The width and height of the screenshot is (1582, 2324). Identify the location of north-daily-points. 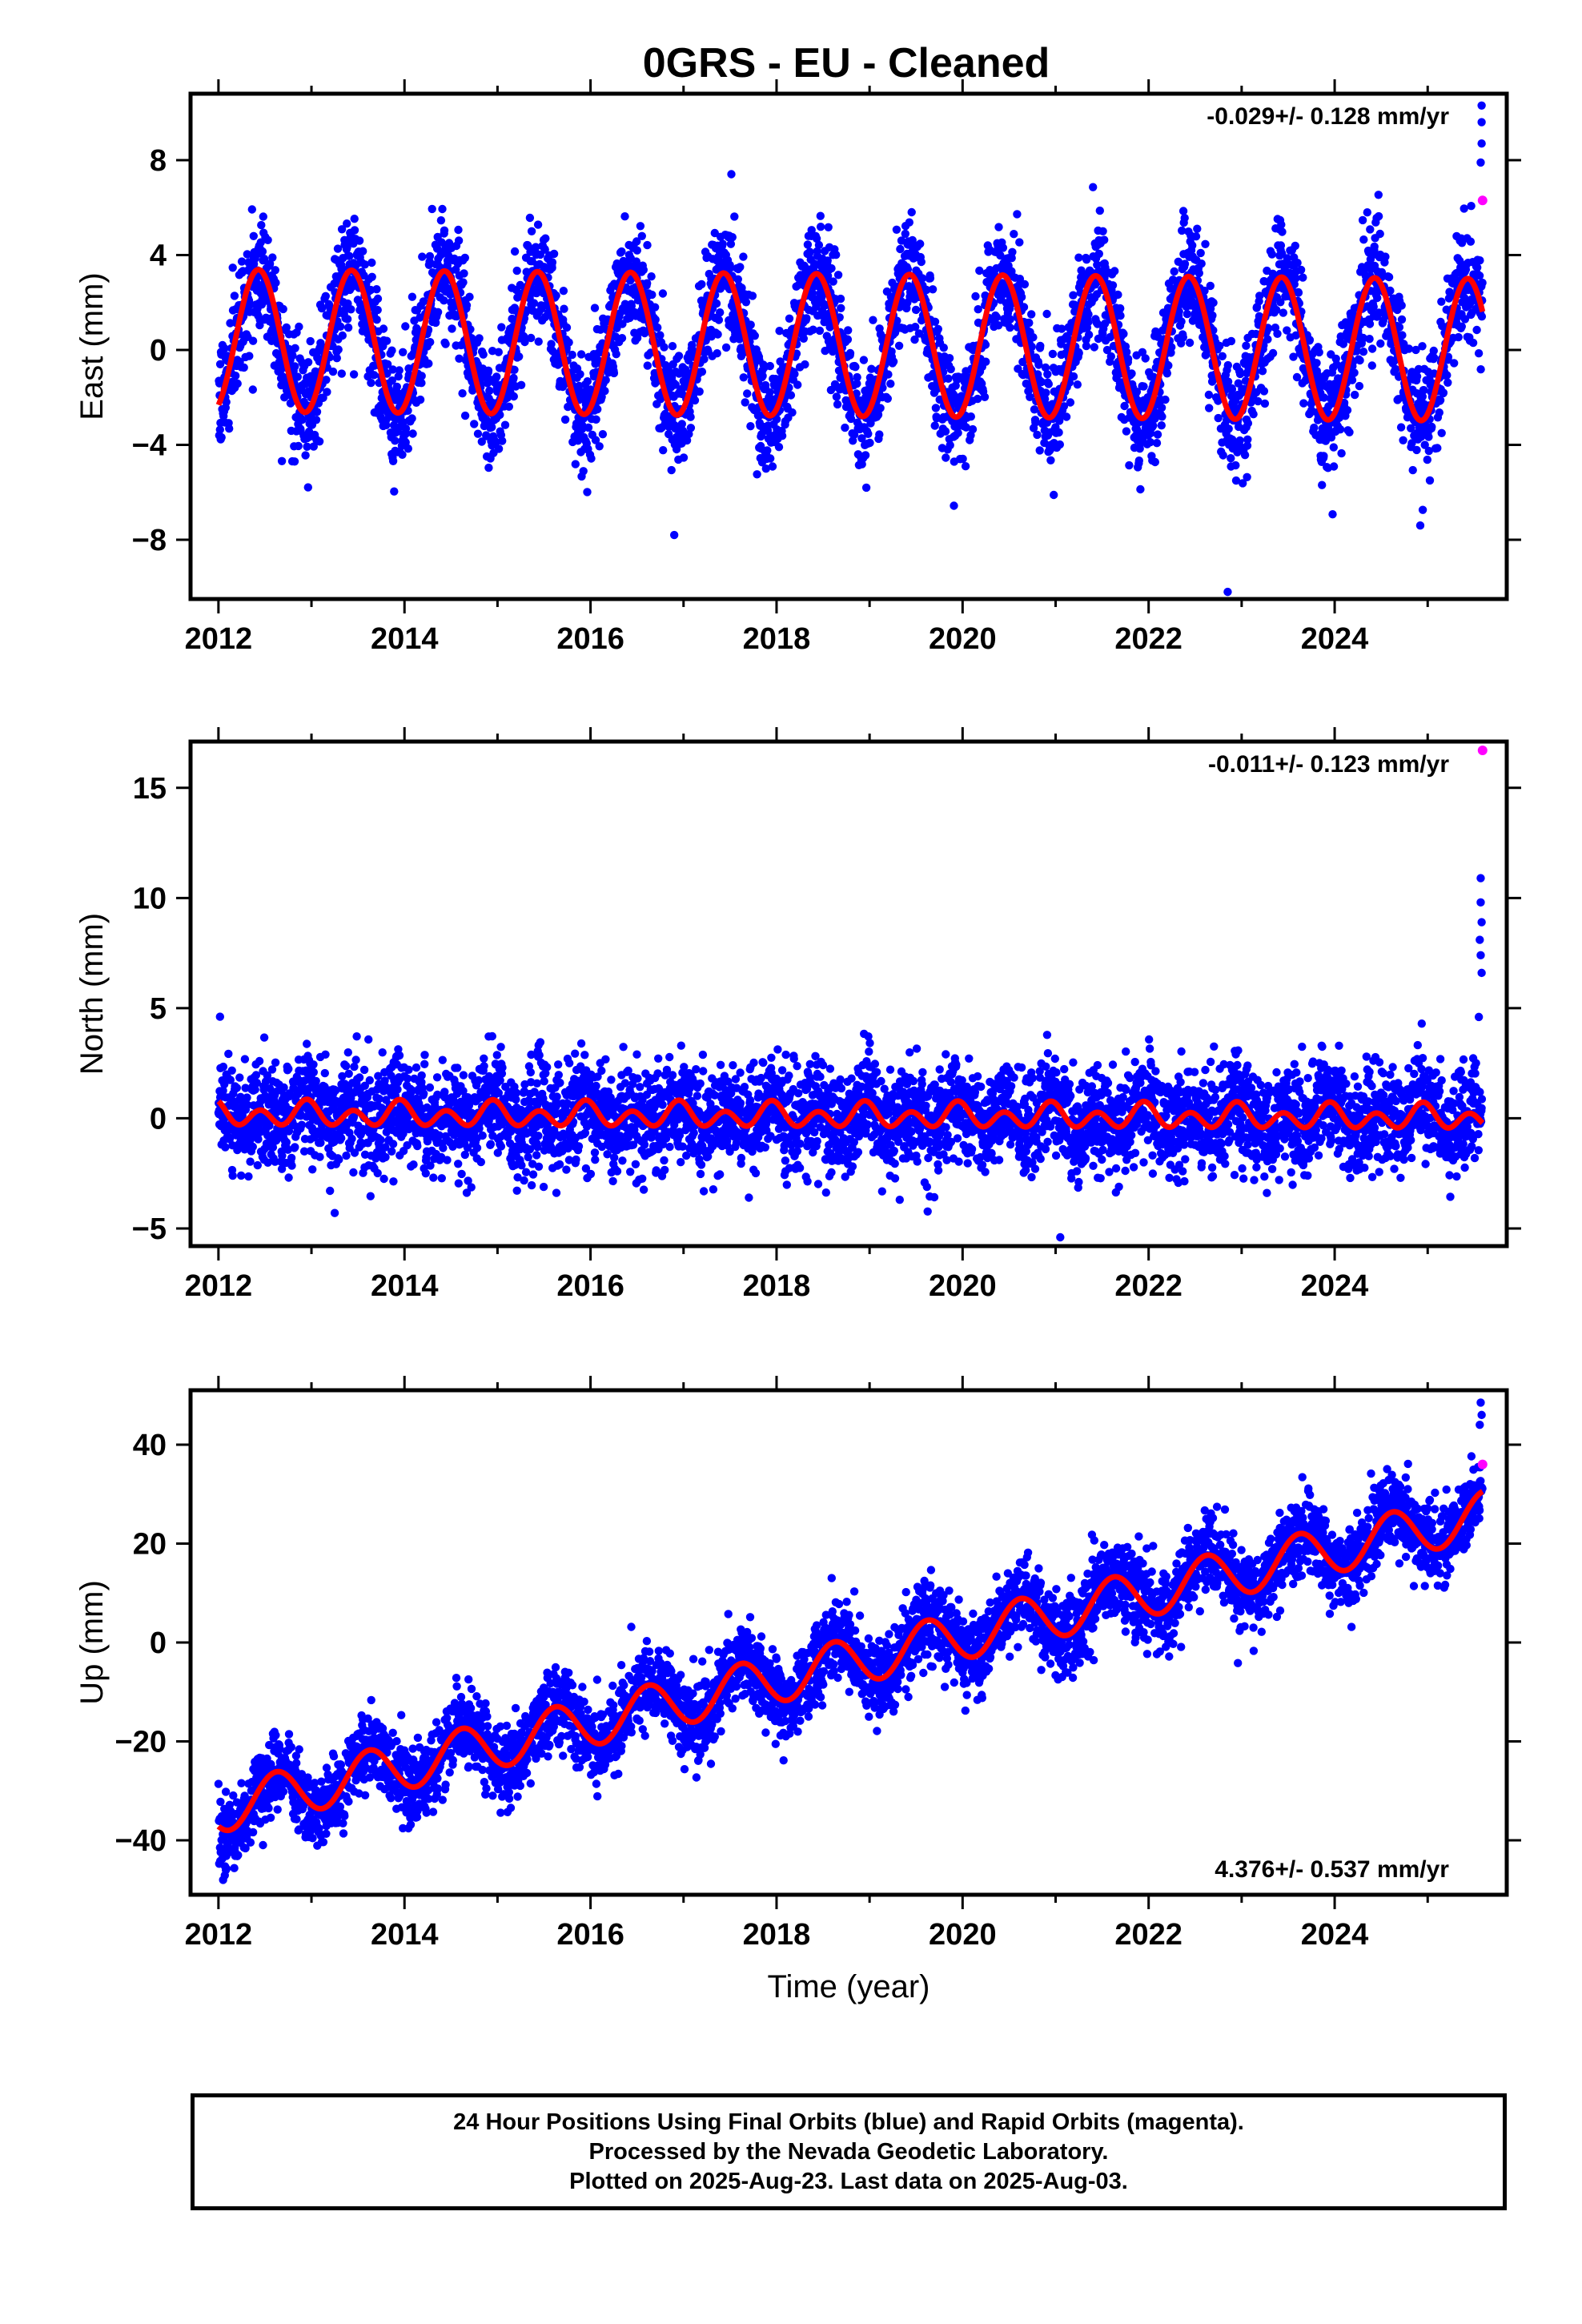
(850, 1058).